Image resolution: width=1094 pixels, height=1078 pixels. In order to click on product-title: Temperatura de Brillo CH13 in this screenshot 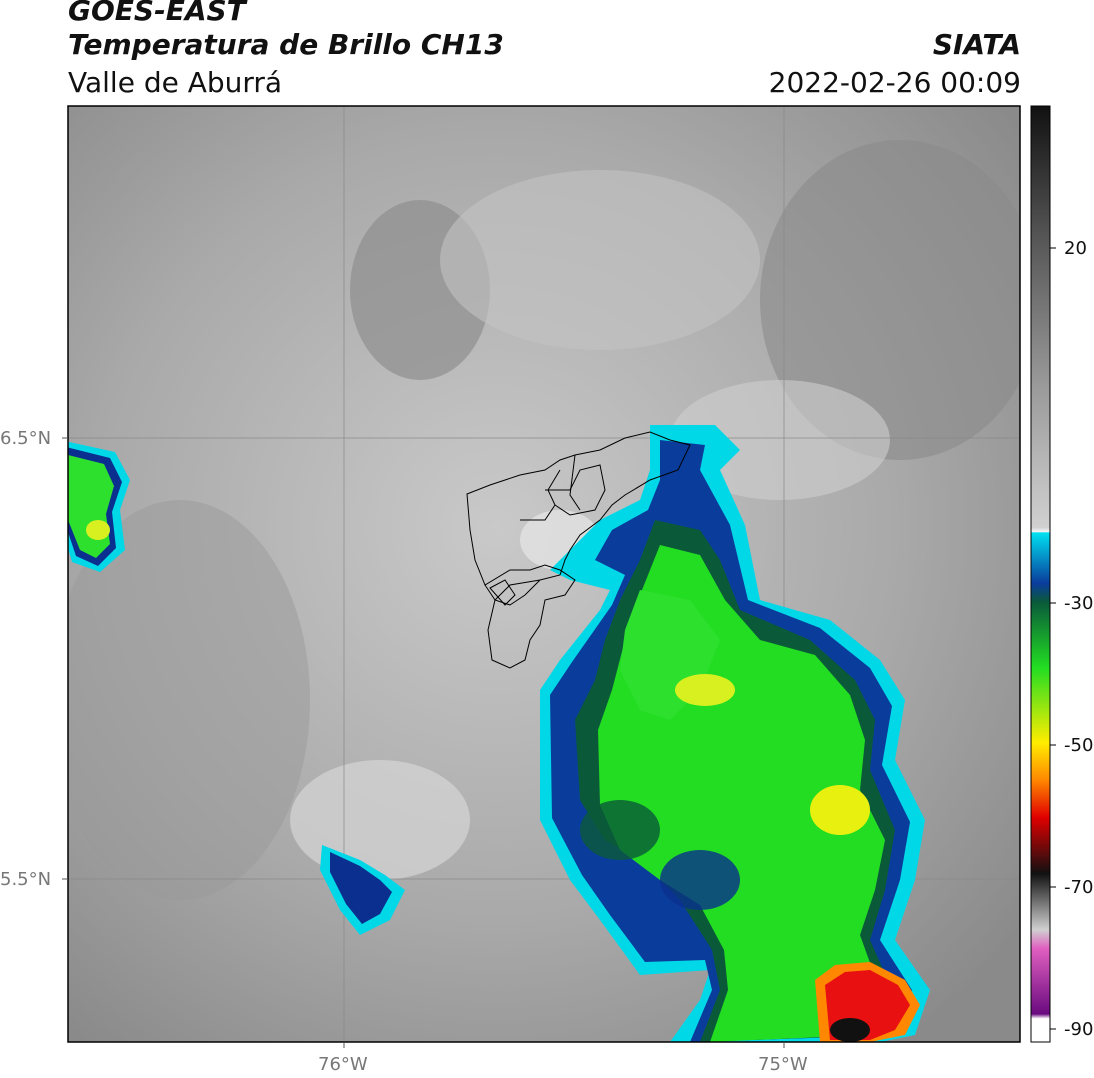, I will do `click(286, 44)`.